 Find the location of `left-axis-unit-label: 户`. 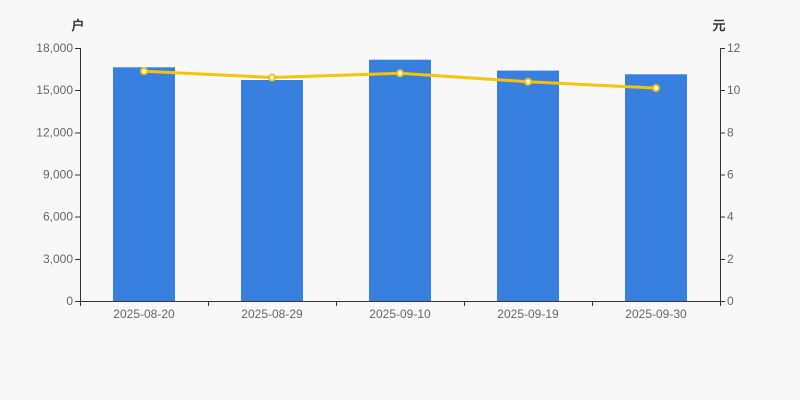

left-axis-unit-label: 户 is located at coordinates (77, 25).